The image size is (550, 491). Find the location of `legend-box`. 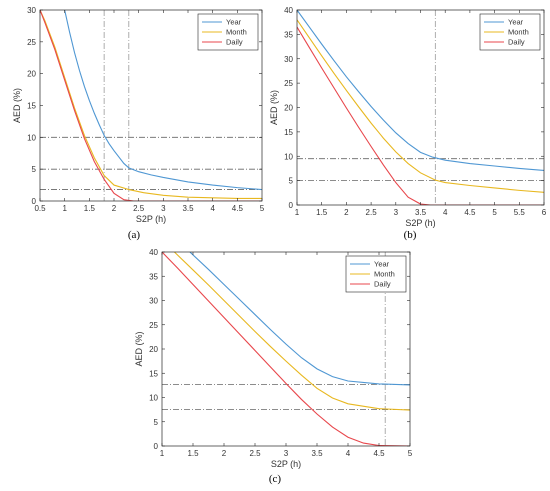

legend-box is located at coordinates (510, 32).